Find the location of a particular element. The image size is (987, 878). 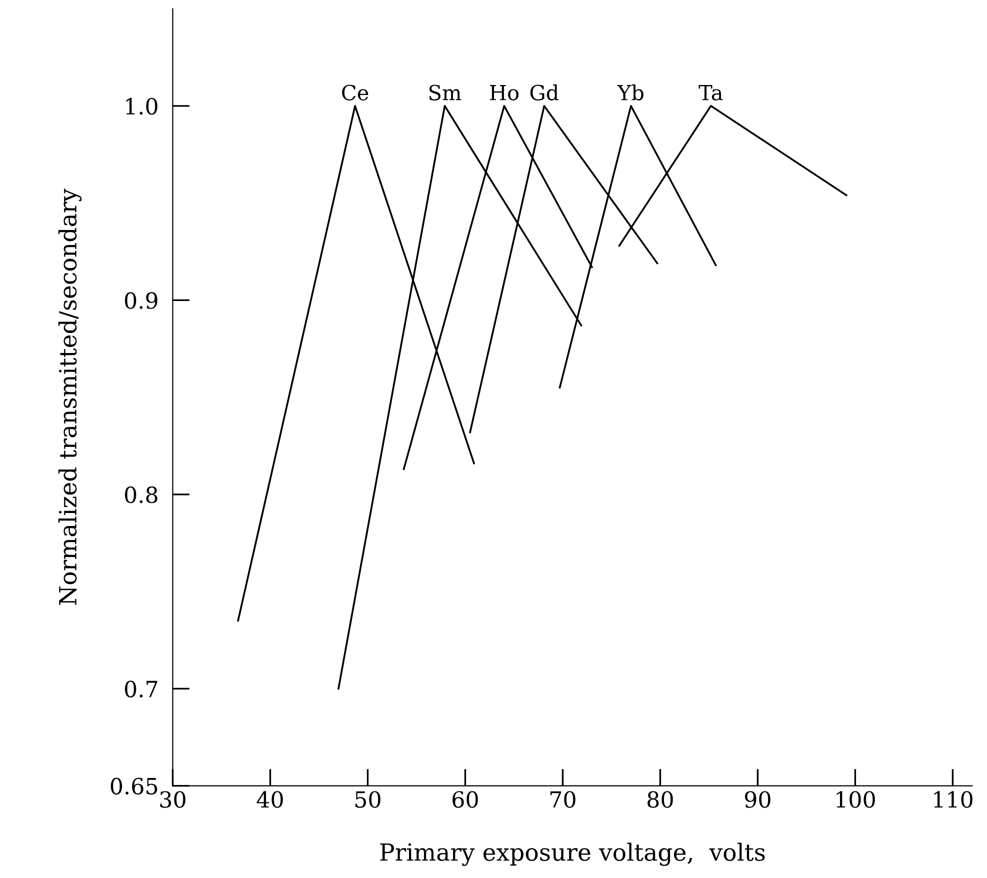

y-tick-label: 0.8 is located at coordinates (141, 495).